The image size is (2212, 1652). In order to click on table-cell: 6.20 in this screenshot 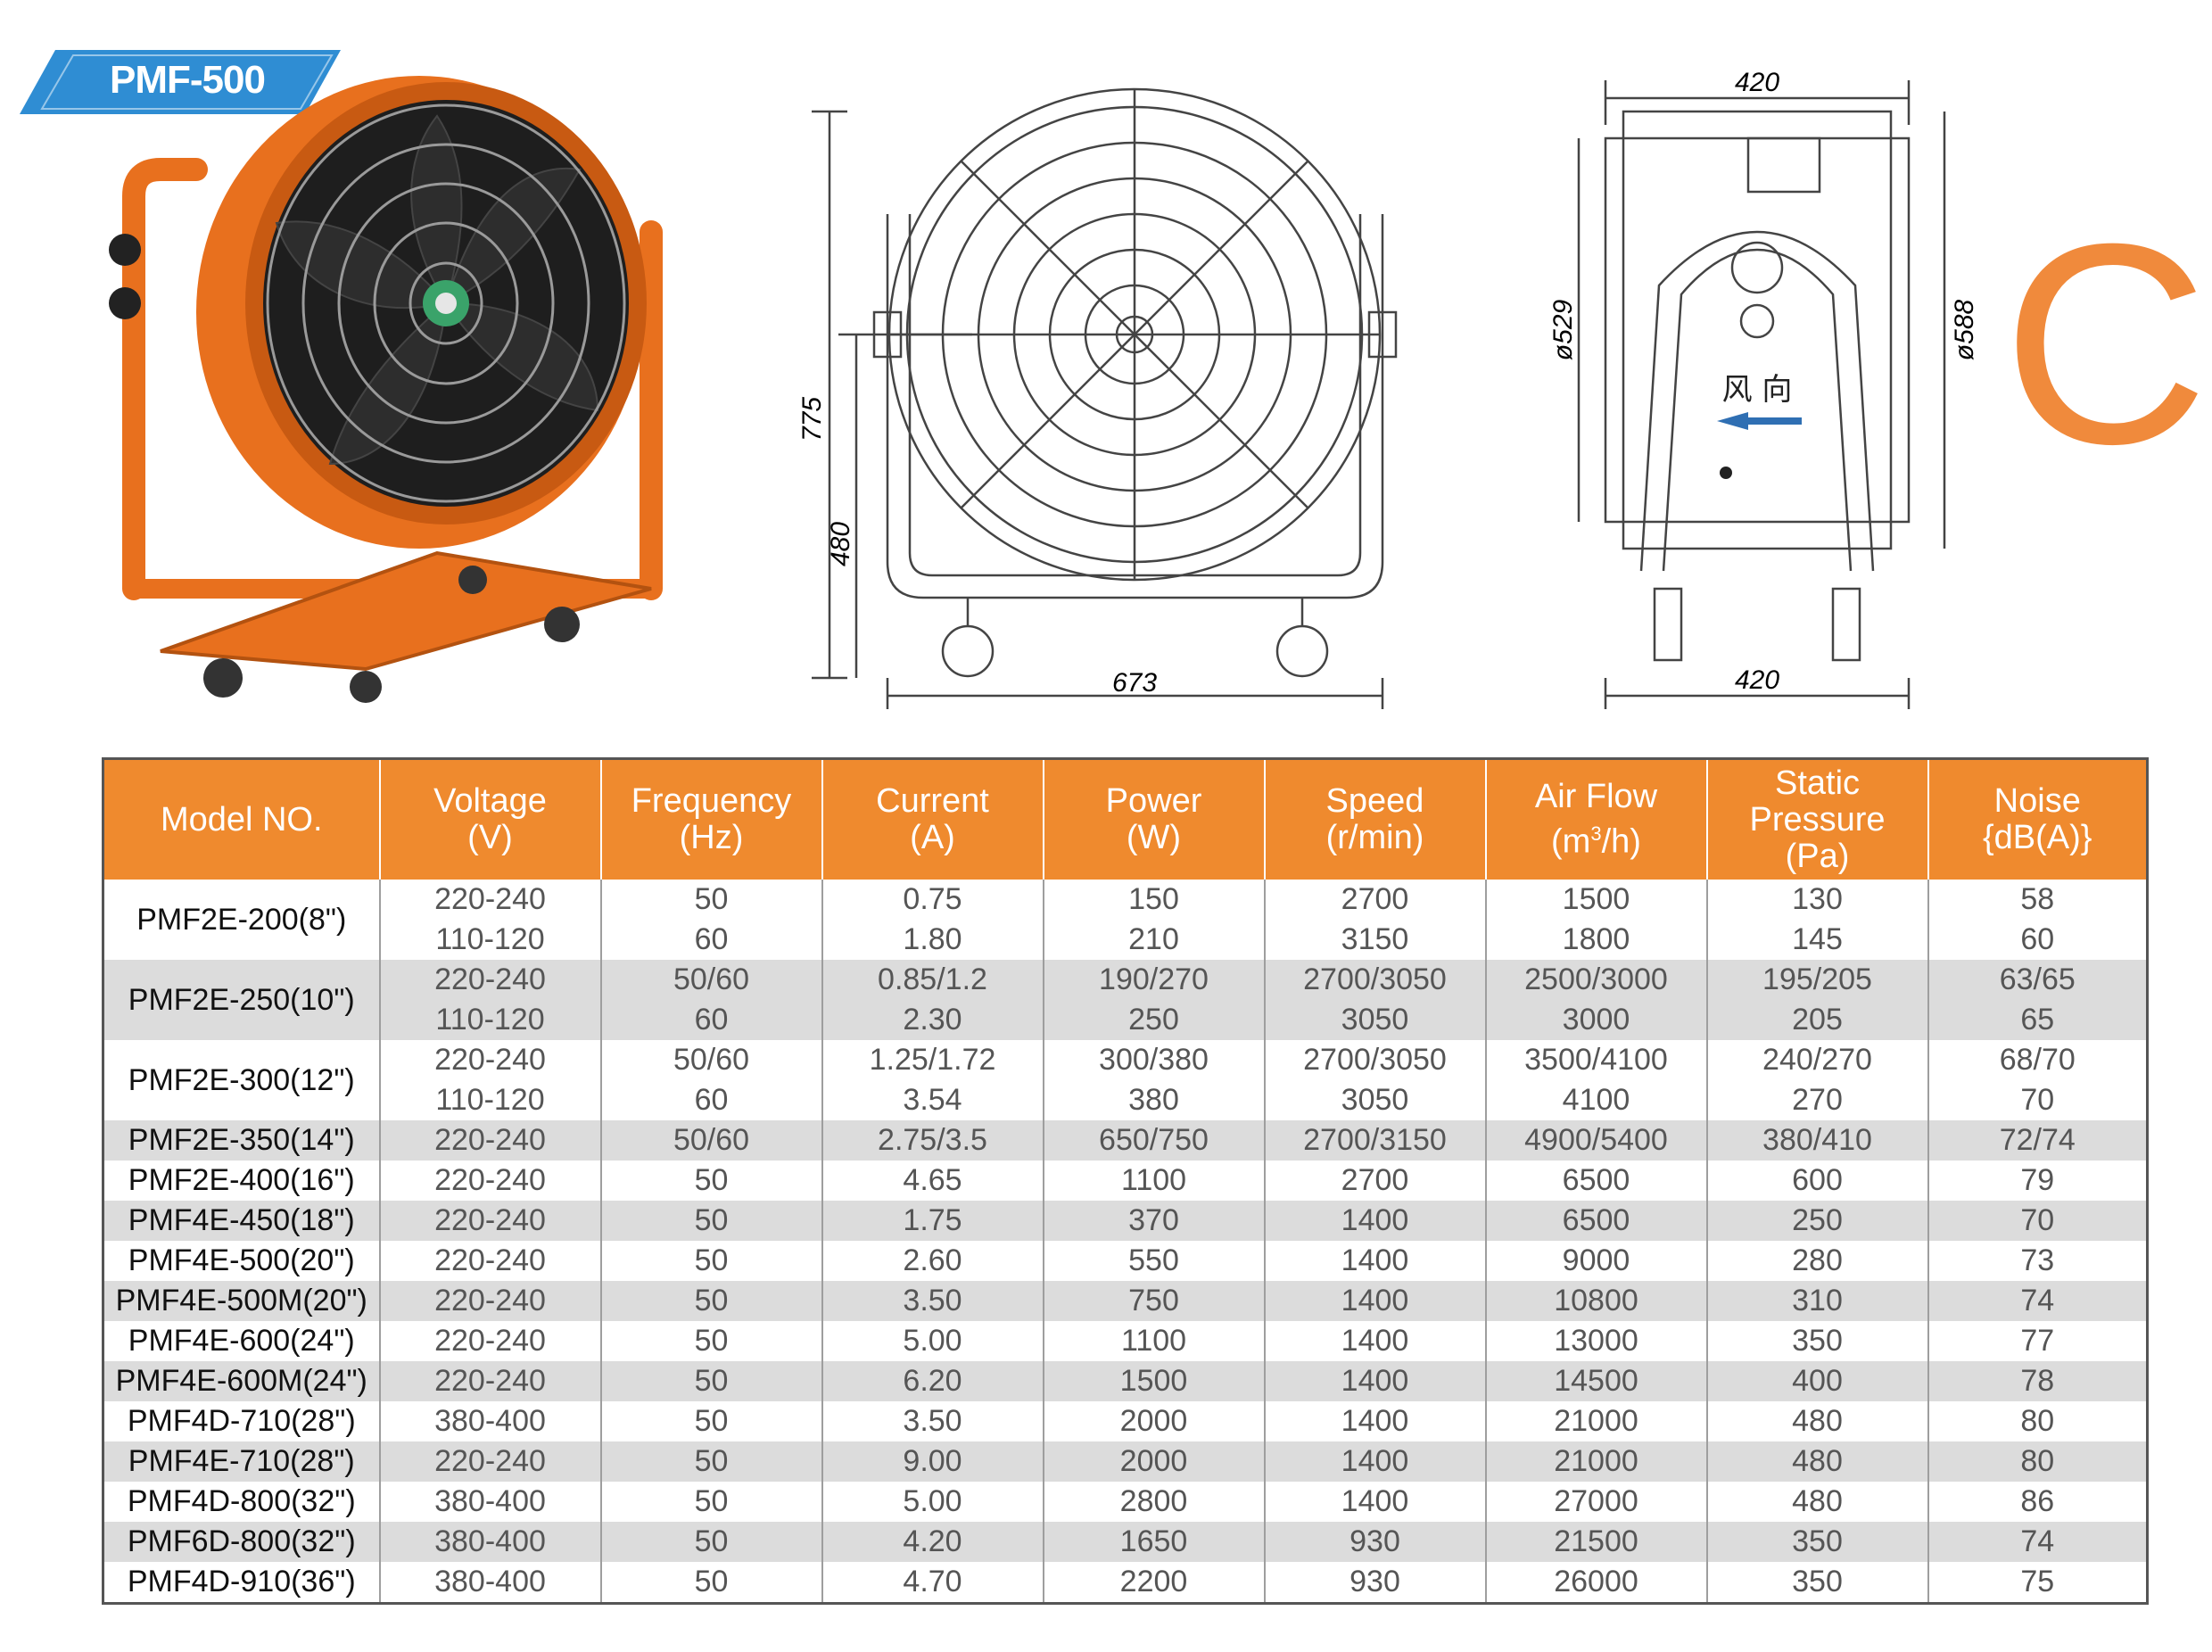, I will do `click(933, 1381)`.